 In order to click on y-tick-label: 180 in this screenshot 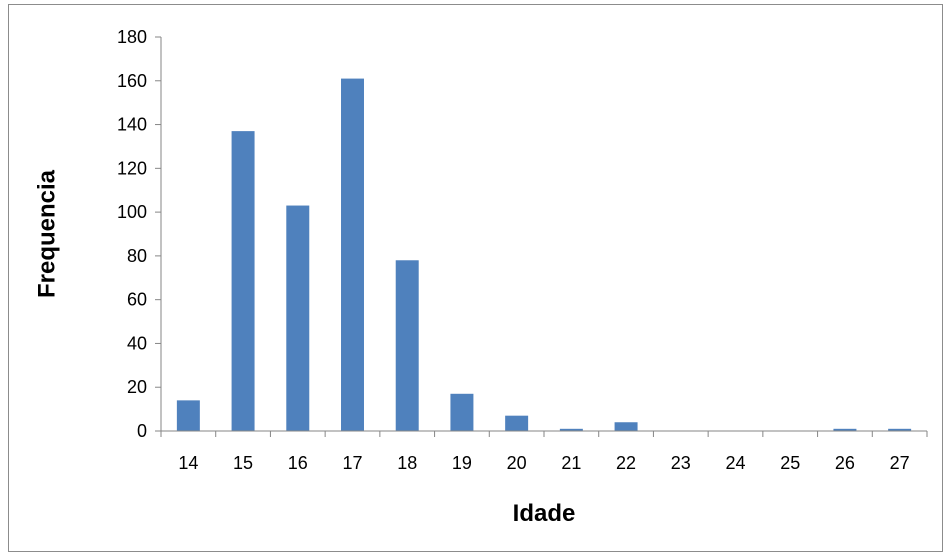, I will do `click(132, 37)`.